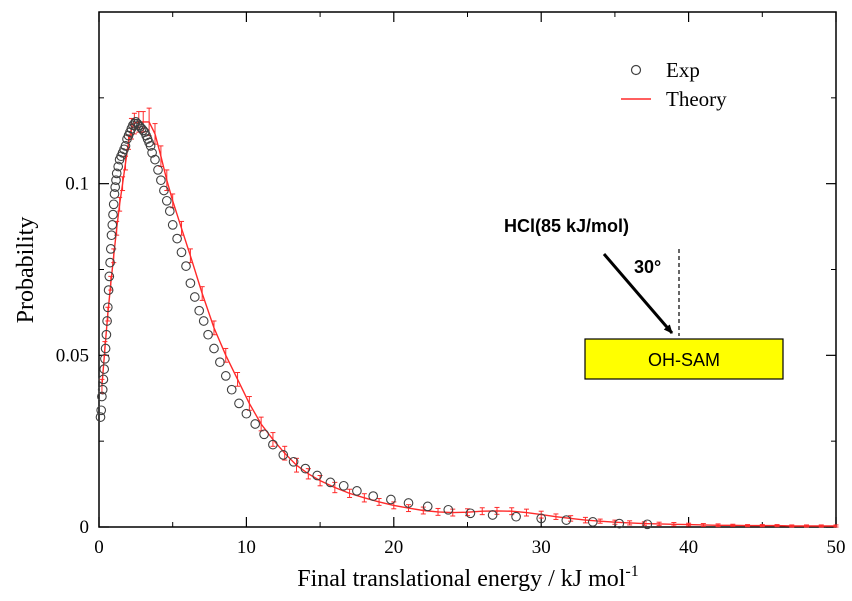  What do you see at coordinates (393, 547) in the screenshot?
I see `x-tick-label: 20` at bounding box center [393, 547].